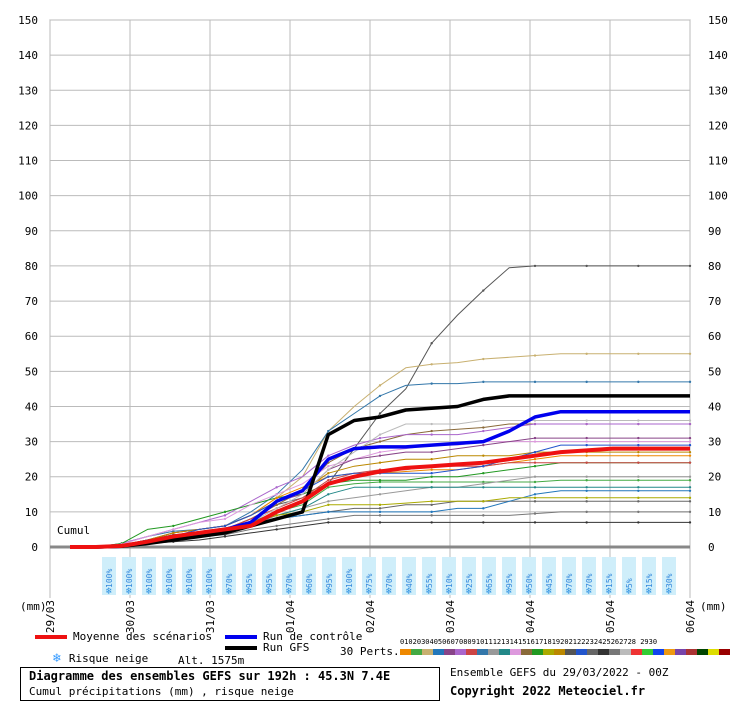  Describe the element at coordinates (31, 301) in the screenshot. I see `y-tick-label-left: 70` at that location.